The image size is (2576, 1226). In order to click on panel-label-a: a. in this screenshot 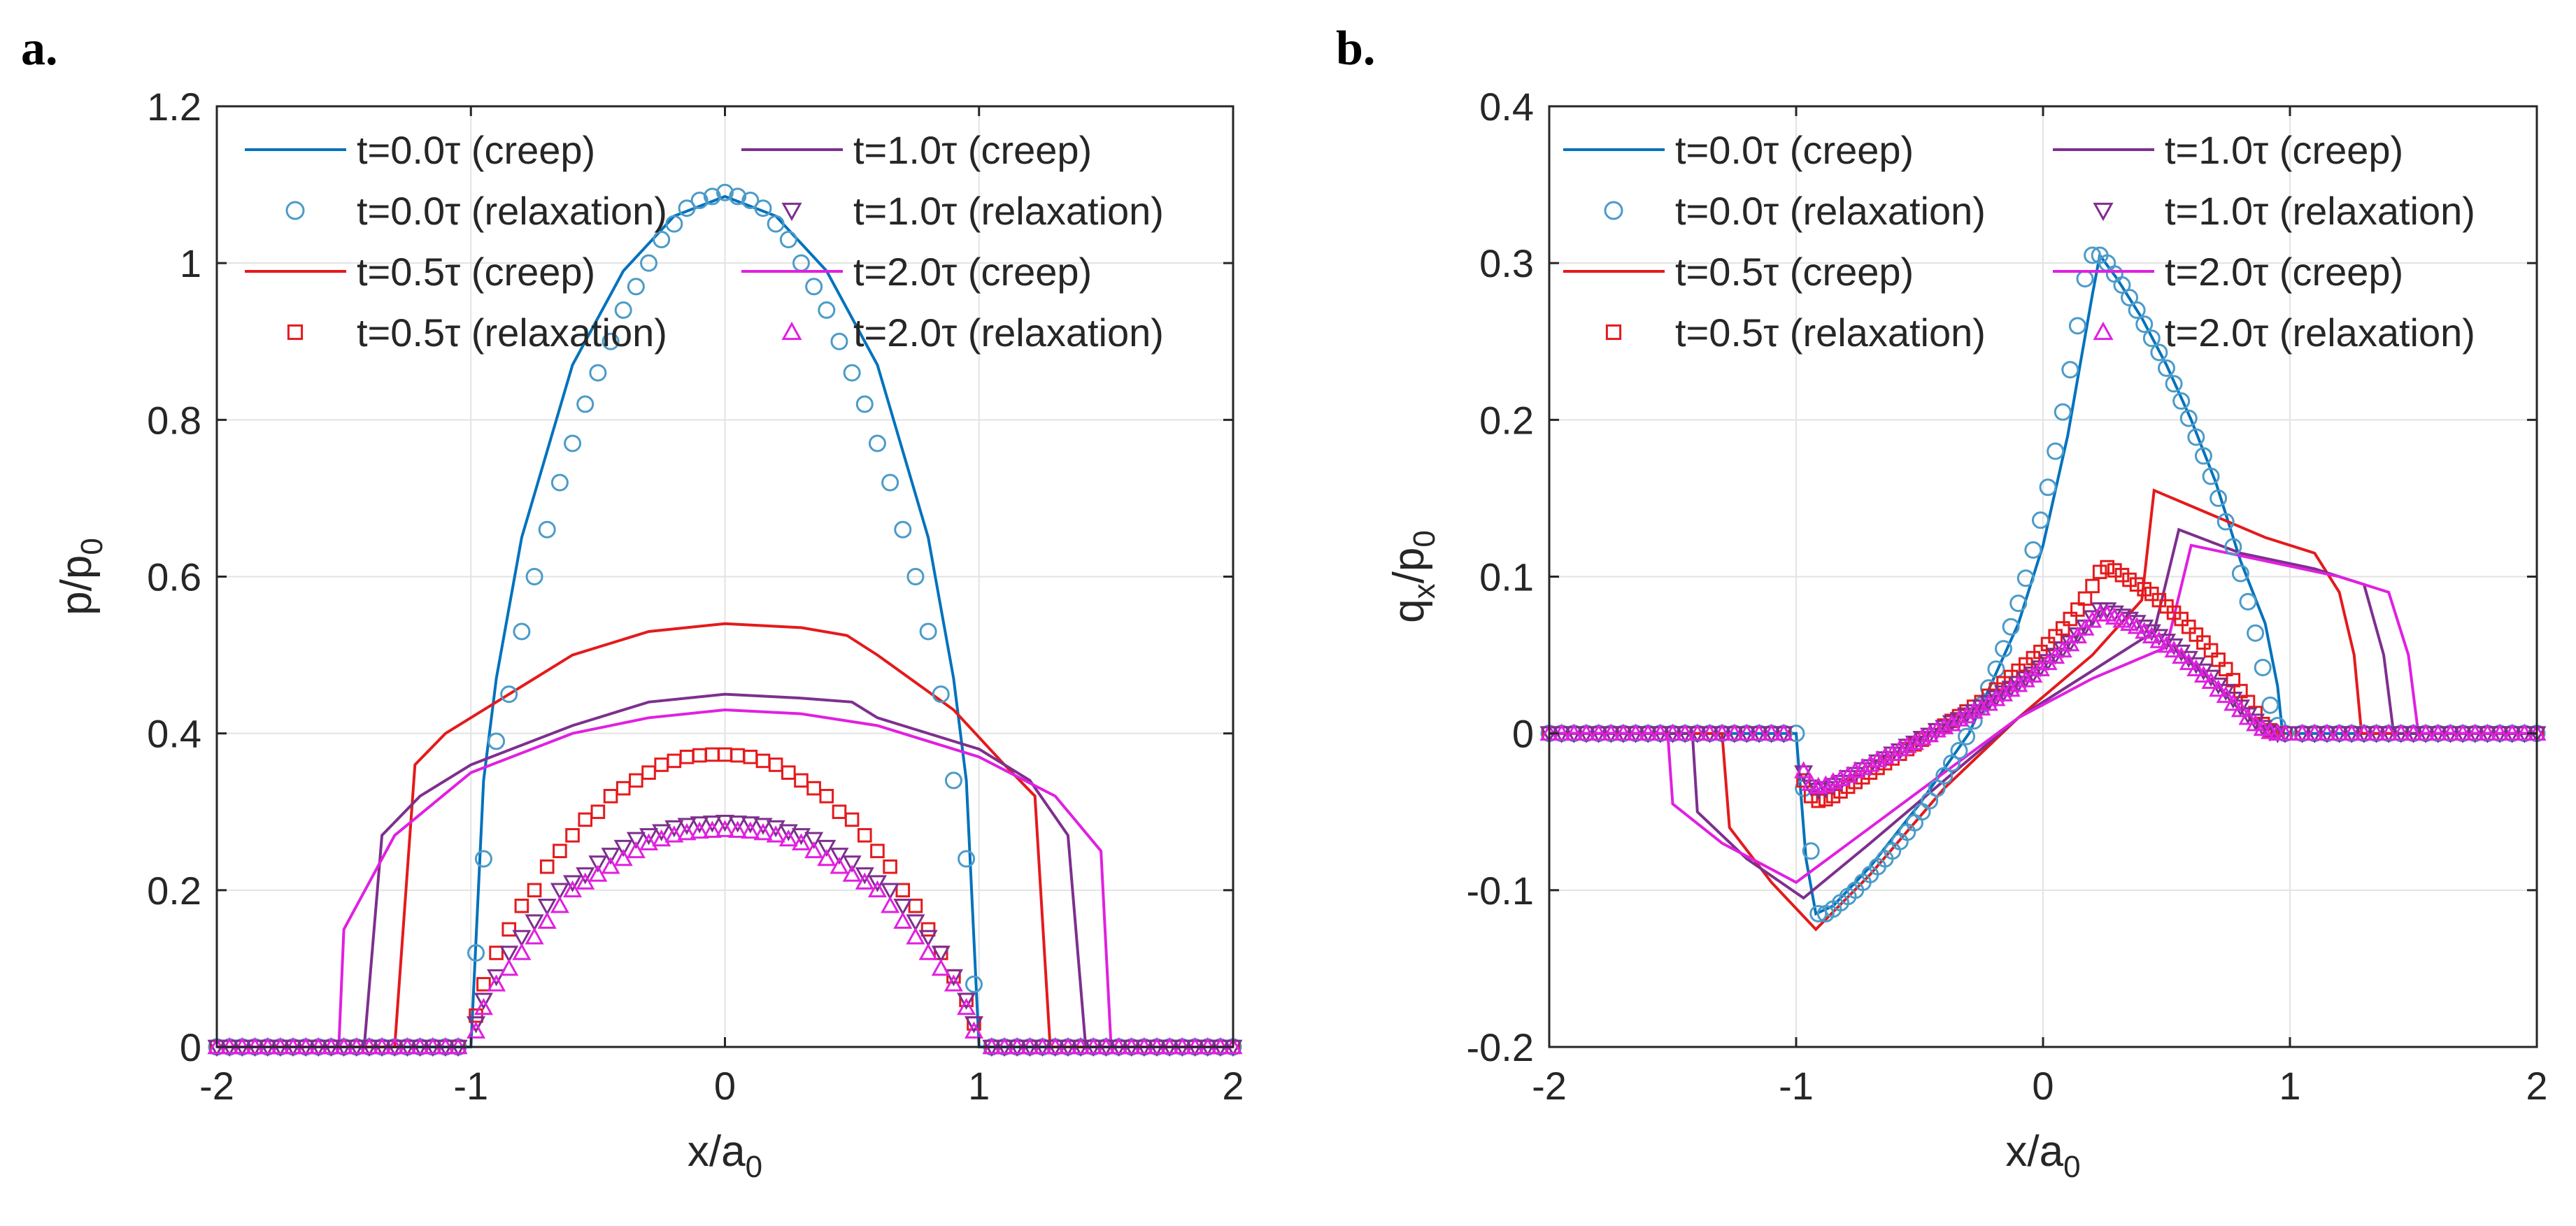, I will do `click(39, 49)`.